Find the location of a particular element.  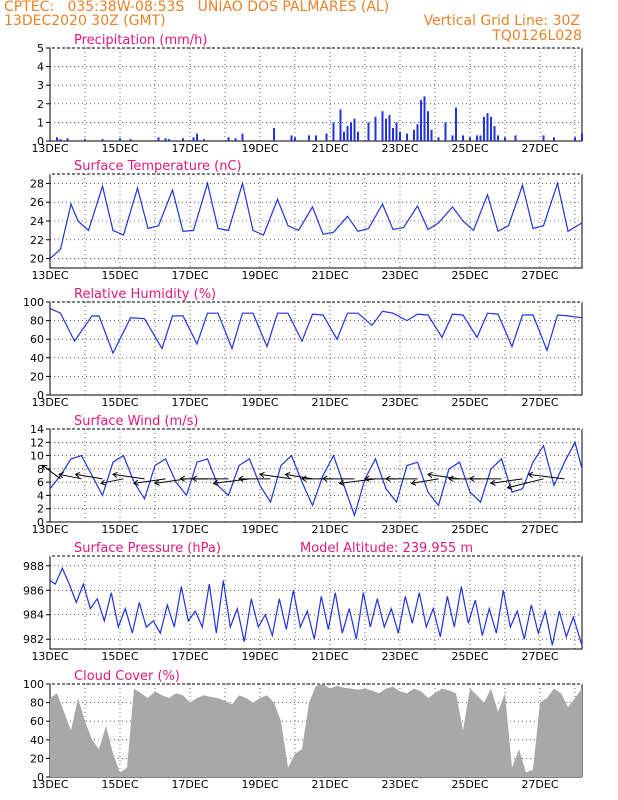

y-tick-label: 982 is located at coordinates (33, 639).